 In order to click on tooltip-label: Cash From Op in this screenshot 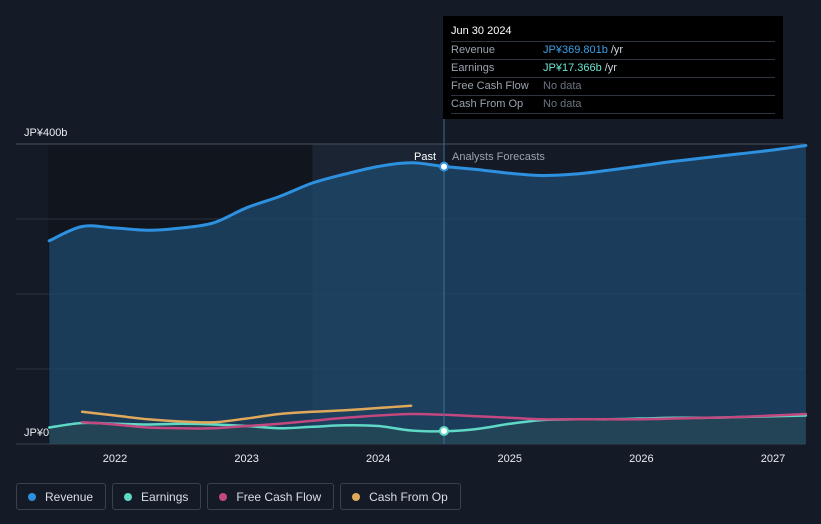, I will do `click(487, 104)`.